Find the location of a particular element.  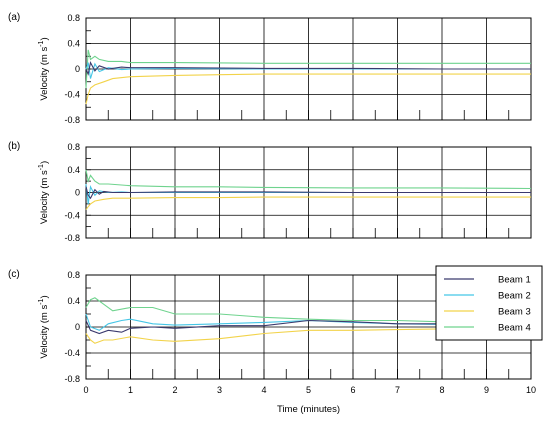

legend-entry: Beam 3 is located at coordinates (514, 312).